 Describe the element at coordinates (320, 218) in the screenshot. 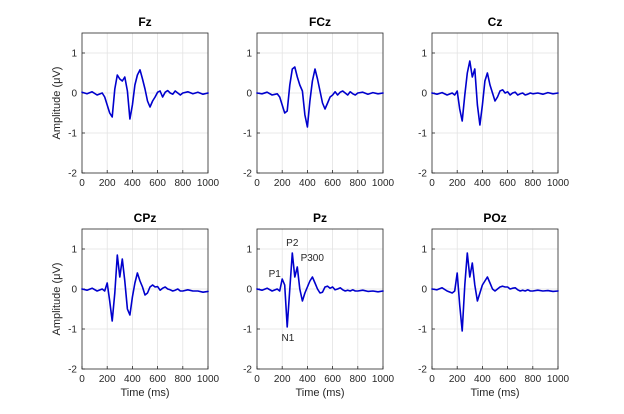

I see `panel-title: Pz` at that location.